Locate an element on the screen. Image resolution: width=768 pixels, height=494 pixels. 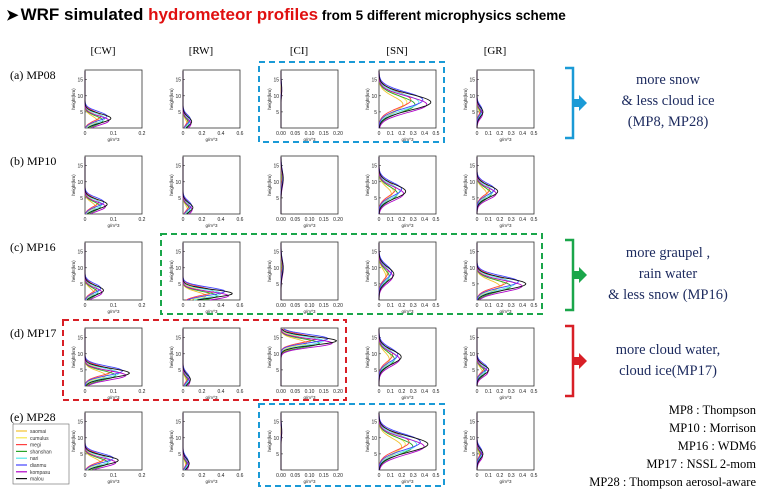
legend-label-shanshan: shanshan is located at coordinates (41, 452).